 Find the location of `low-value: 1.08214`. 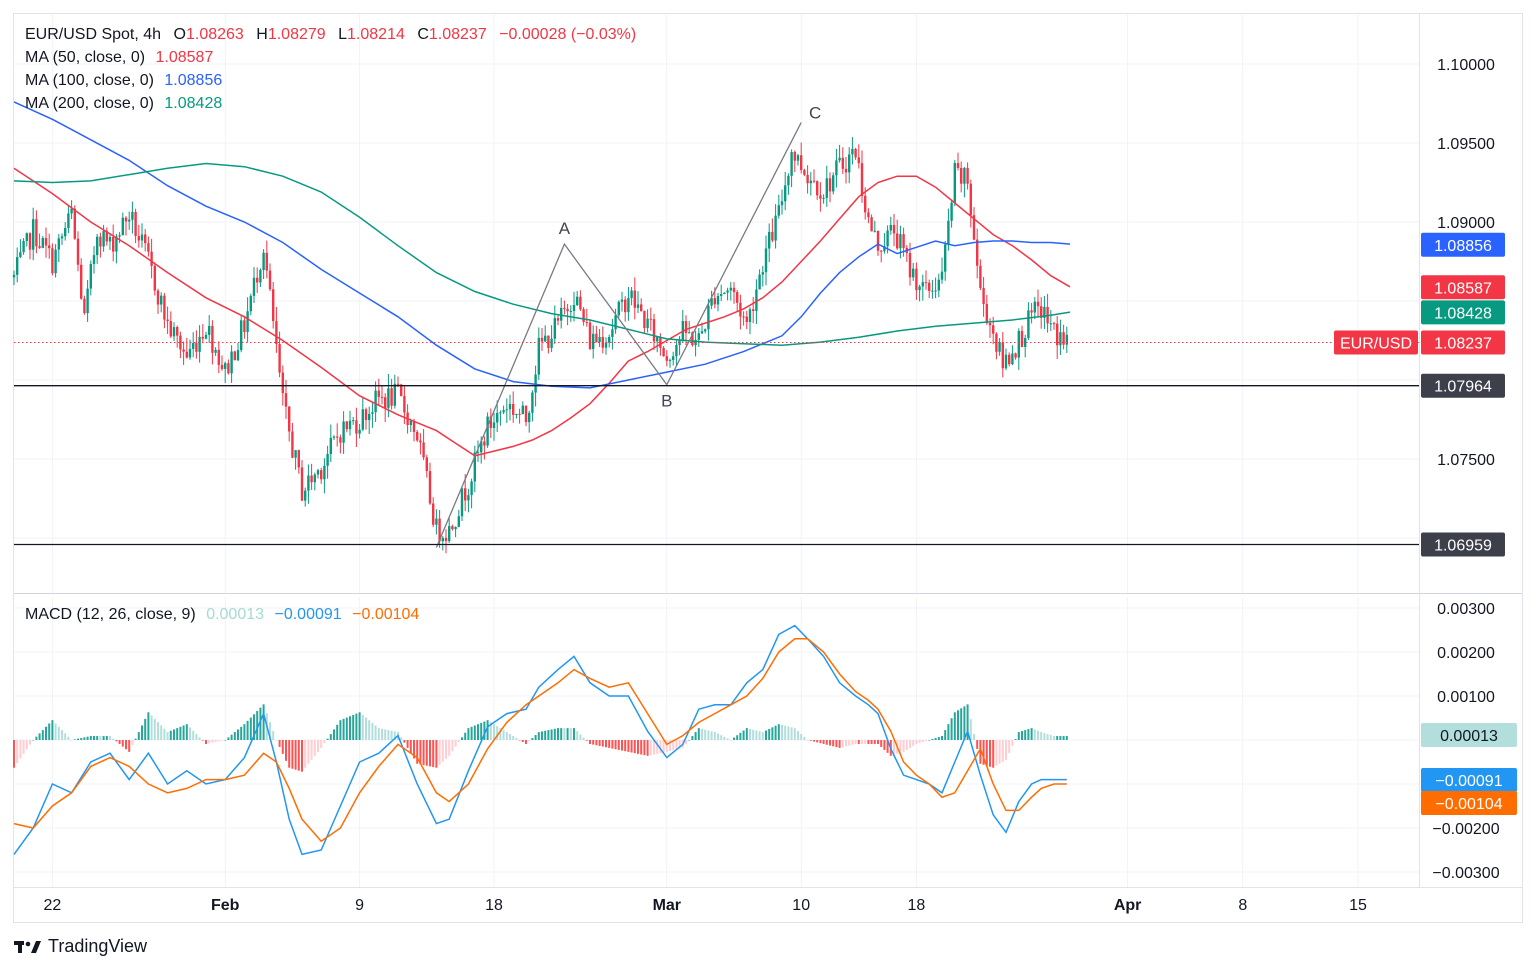

low-value: 1.08214 is located at coordinates (376, 34).